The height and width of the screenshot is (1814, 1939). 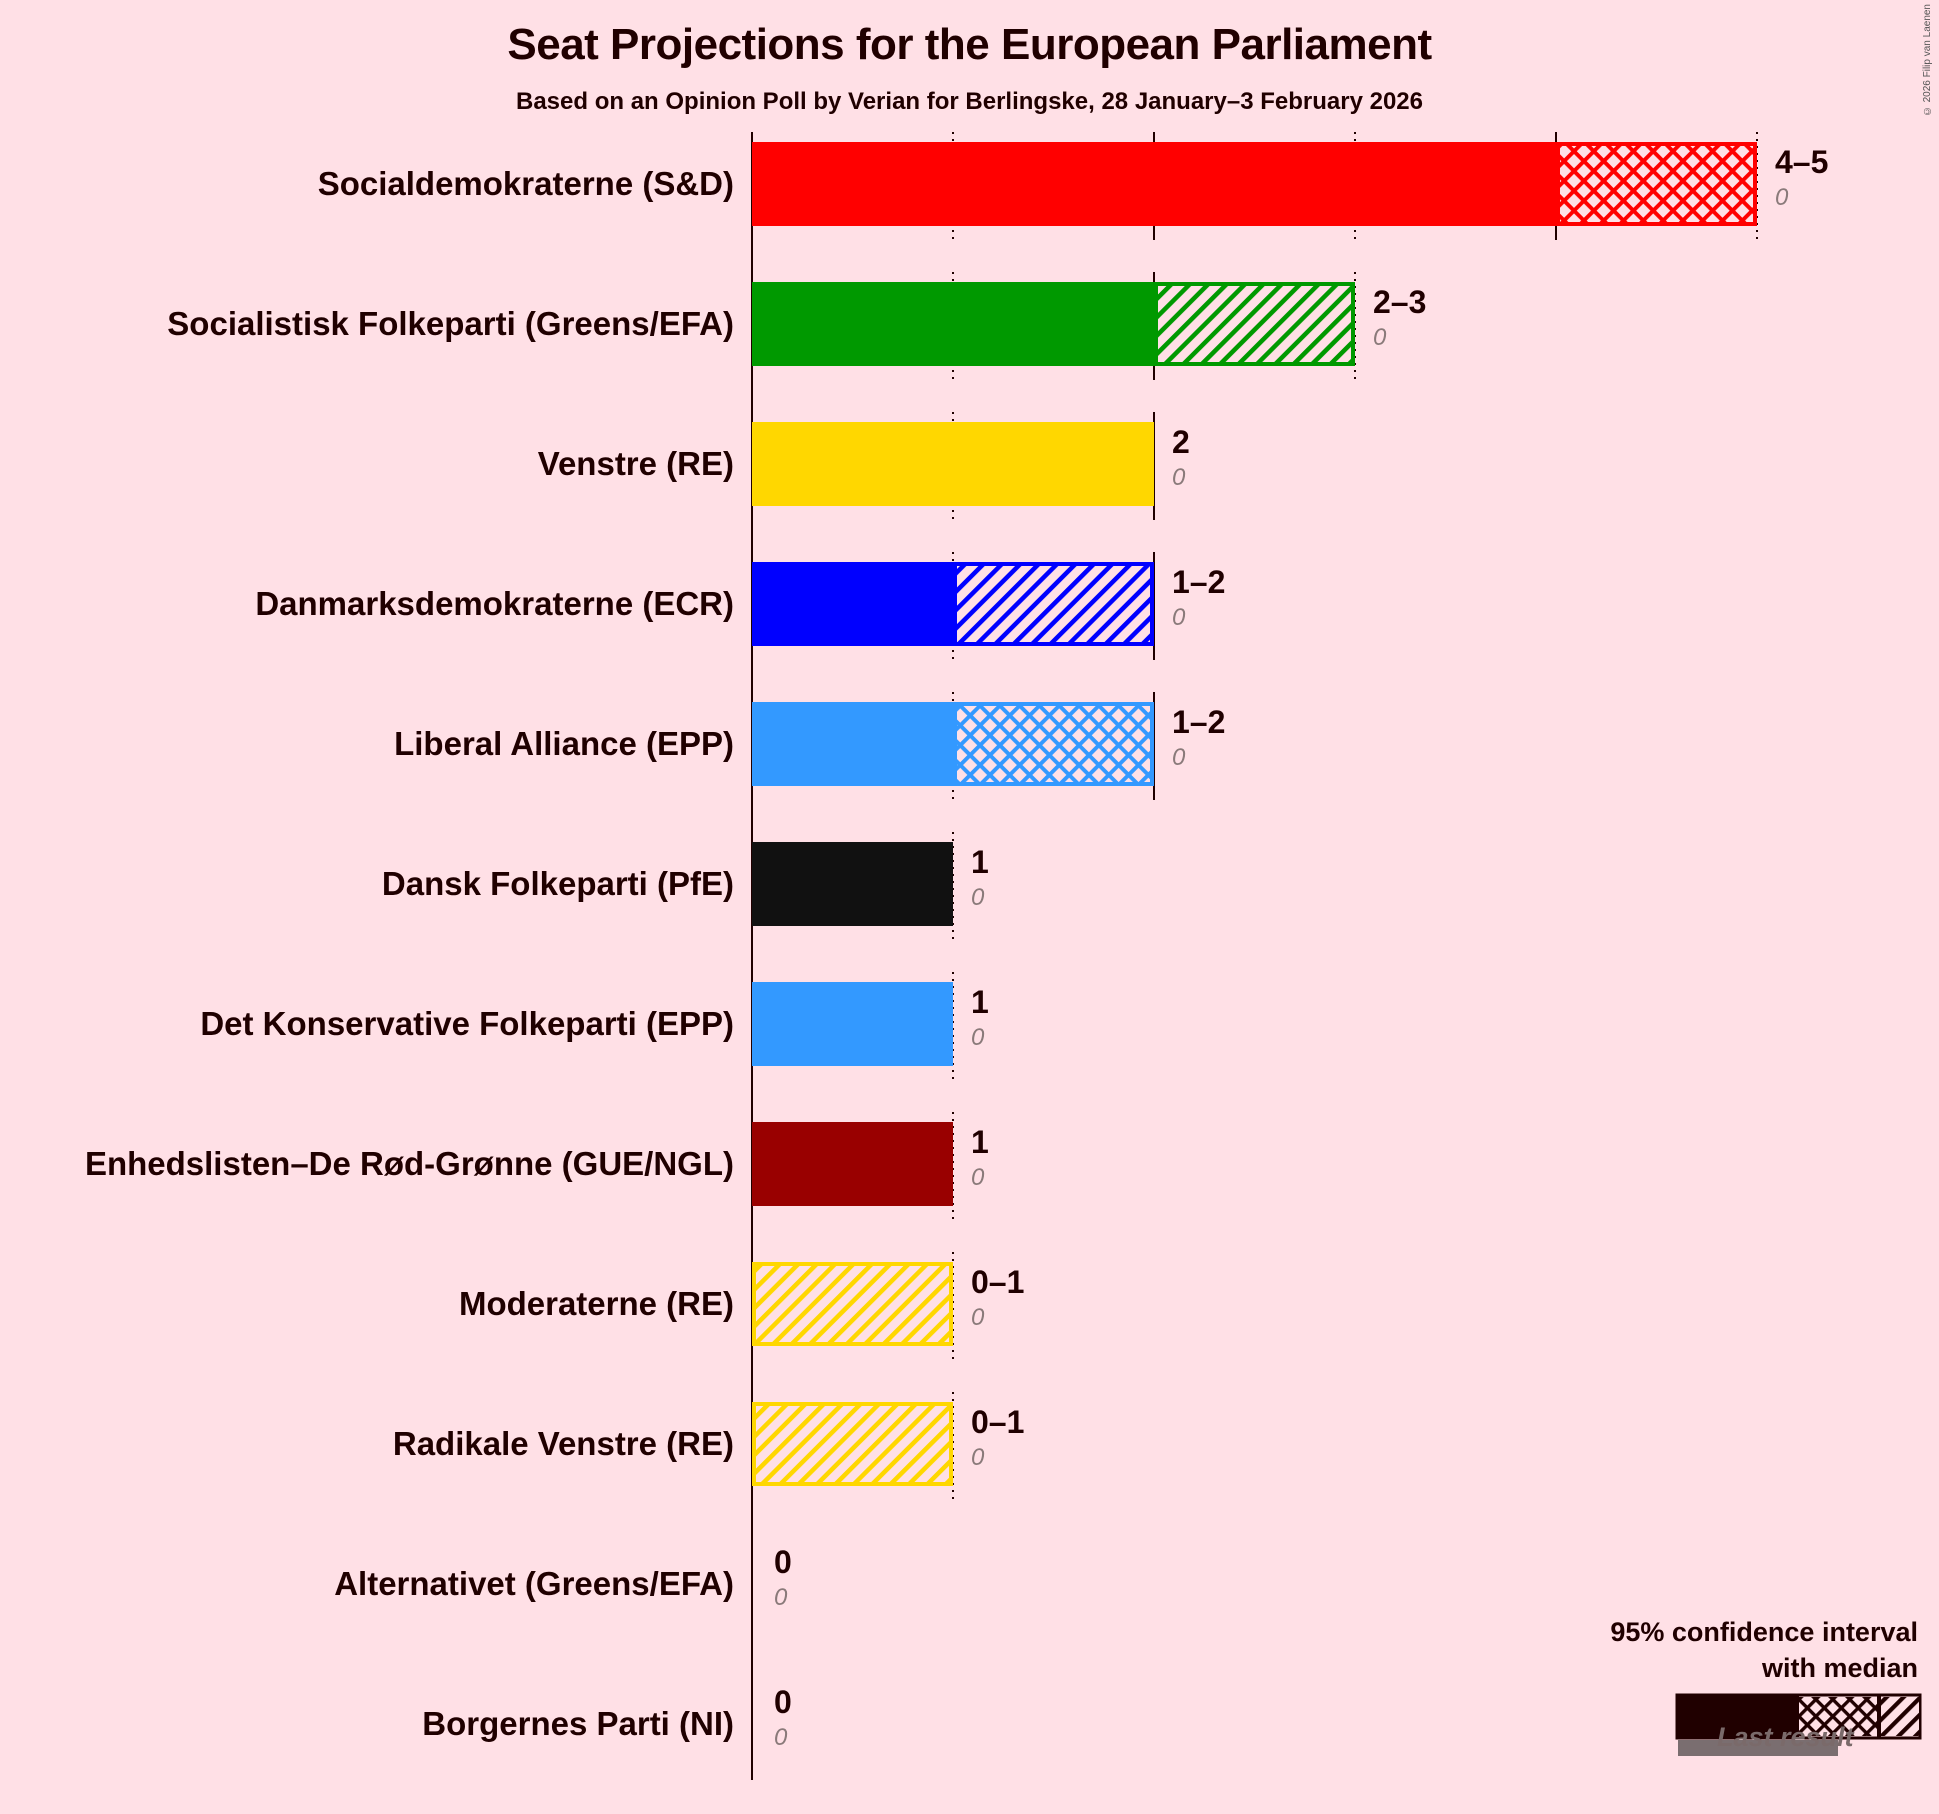 What do you see at coordinates (1900, 1716) in the screenshot?
I see `legend-range-swatch` at bounding box center [1900, 1716].